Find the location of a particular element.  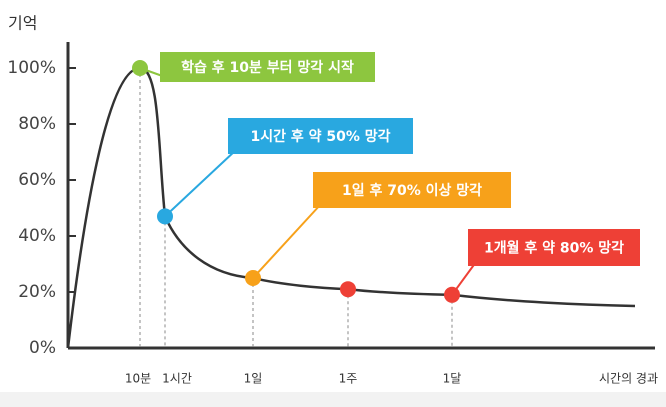

x-tick-label: 10분 is located at coordinates (138, 379).